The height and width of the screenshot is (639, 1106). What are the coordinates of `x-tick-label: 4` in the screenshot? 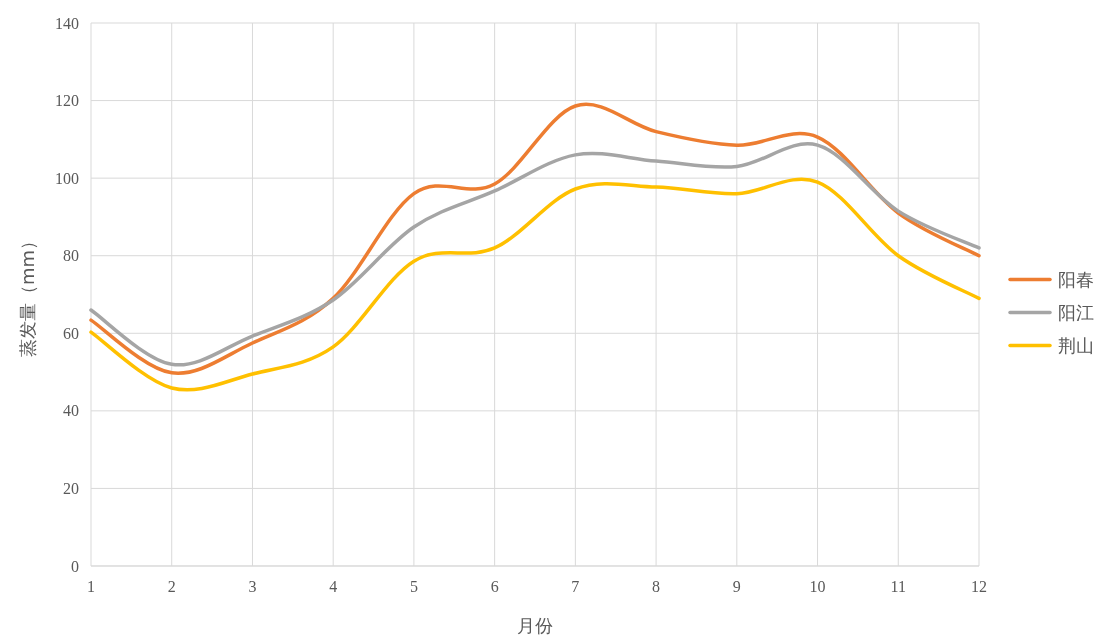 It's located at (333, 586).